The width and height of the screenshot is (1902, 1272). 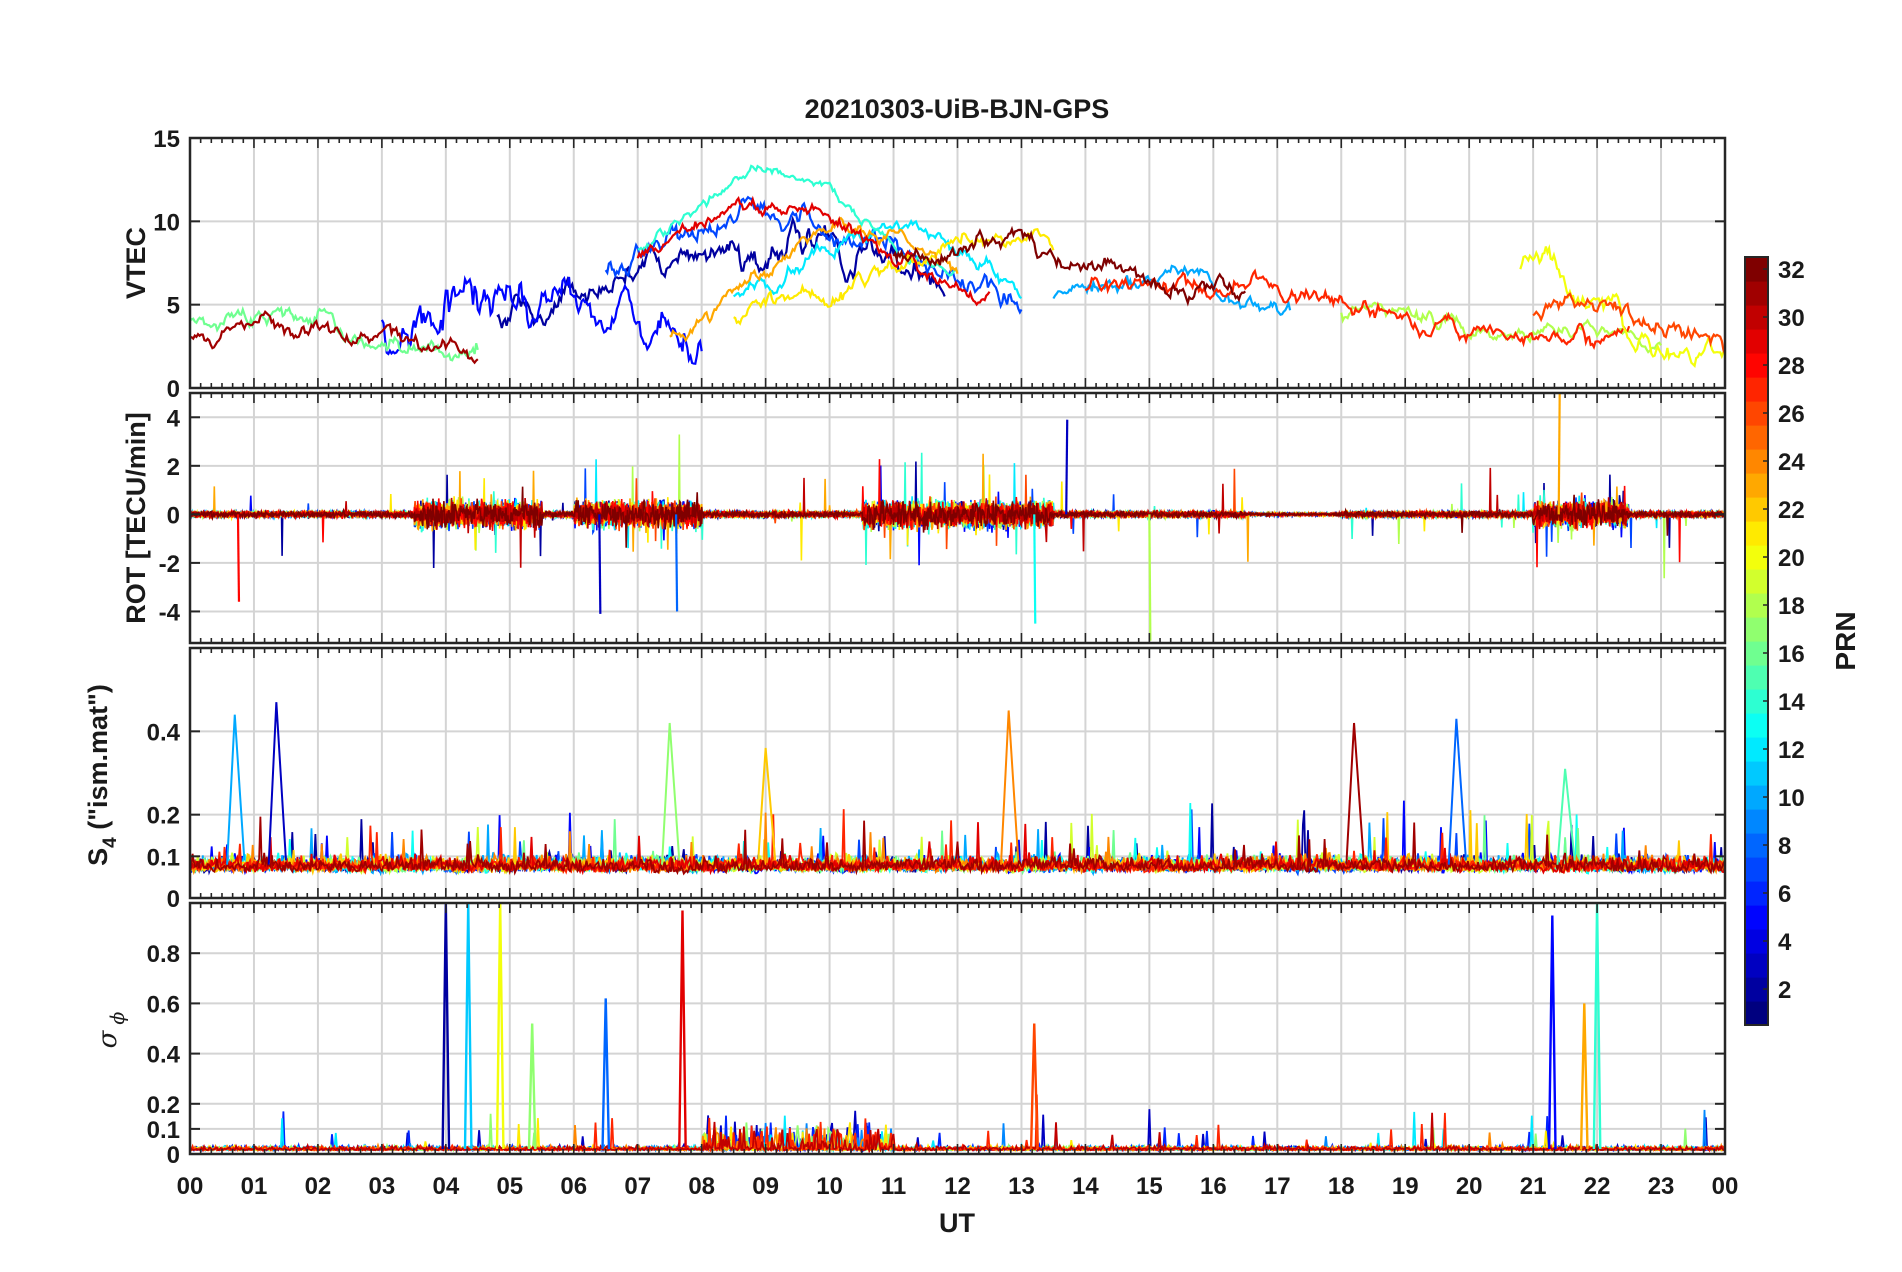 I want to click on y-tick-label: 5, so click(x=173, y=306).